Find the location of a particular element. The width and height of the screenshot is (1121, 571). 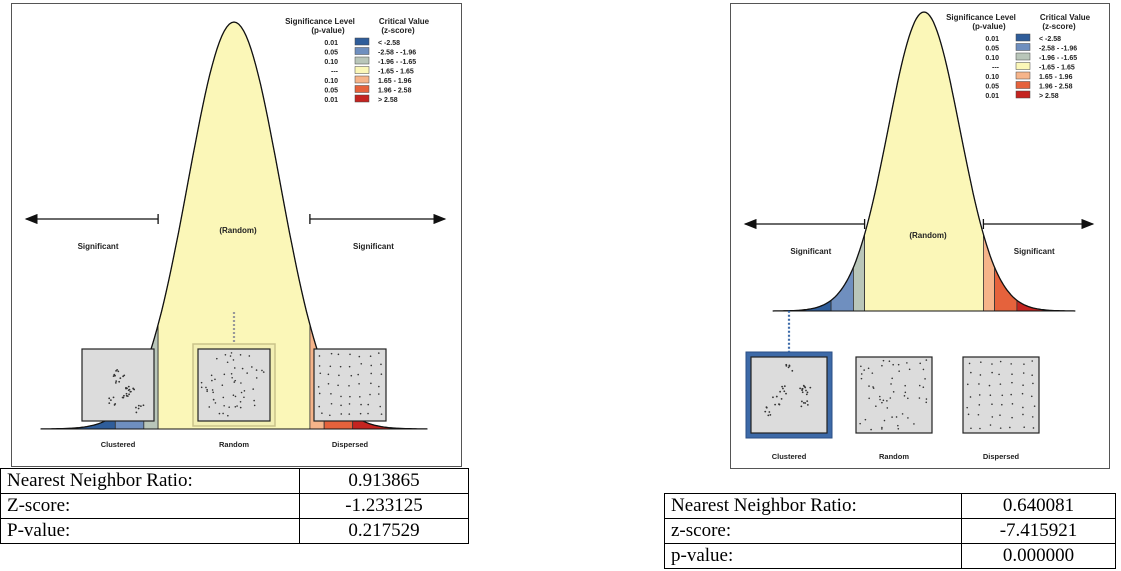

bell-curve-outline is located at coordinates (924, 161).